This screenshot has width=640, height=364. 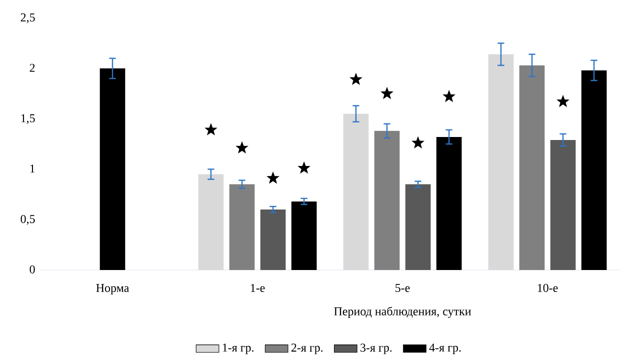 I want to click on x-tick-label: Норма, so click(x=113, y=289).